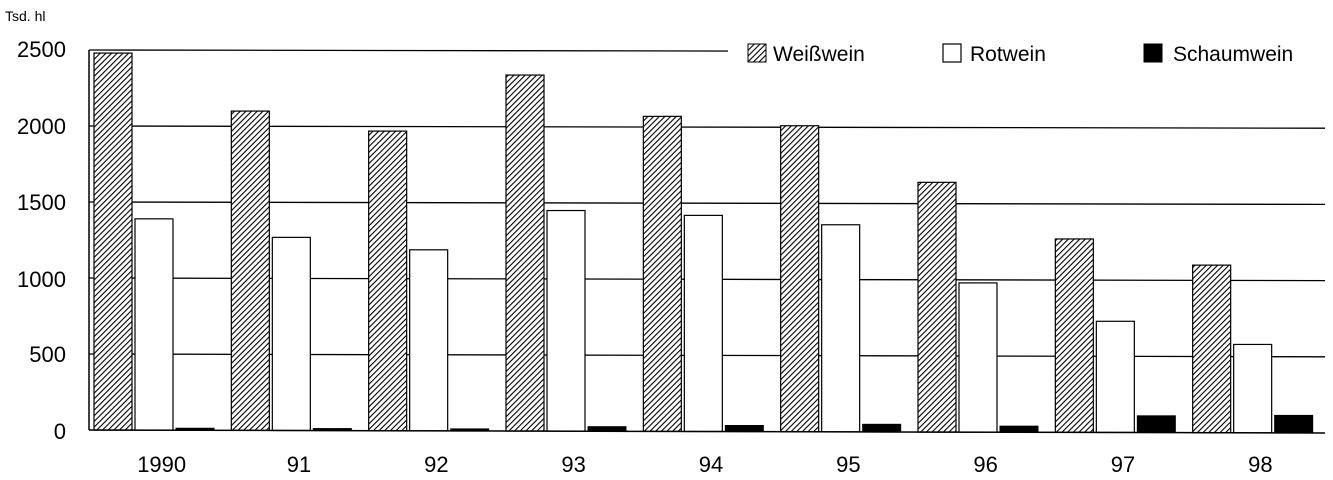 The width and height of the screenshot is (1333, 480). Describe the element at coordinates (41, 279) in the screenshot. I see `y-tick-label: 1000` at that location.